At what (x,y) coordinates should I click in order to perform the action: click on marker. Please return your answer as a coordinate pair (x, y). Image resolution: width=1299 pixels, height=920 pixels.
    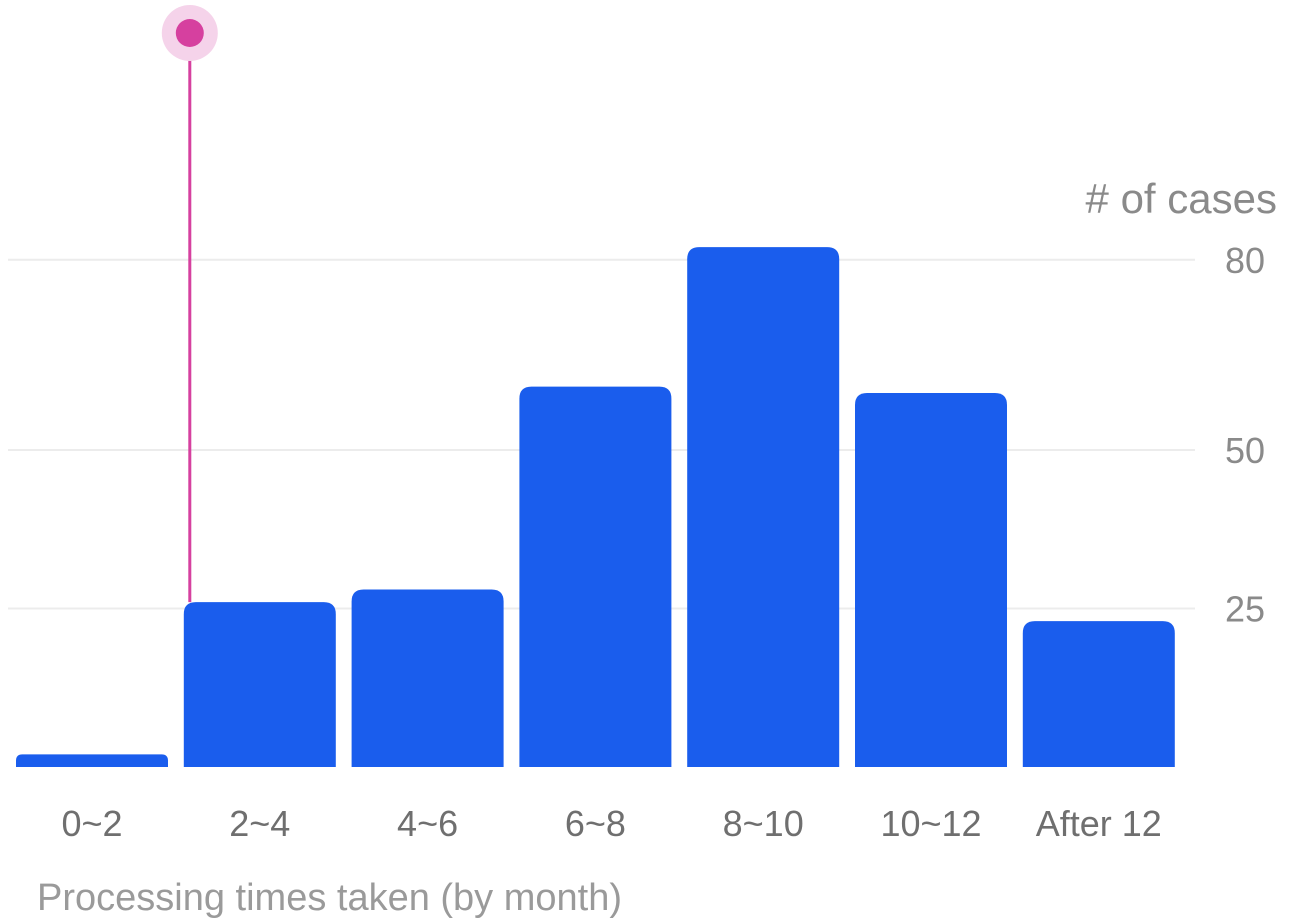
    Looking at the image, I should click on (189, 304).